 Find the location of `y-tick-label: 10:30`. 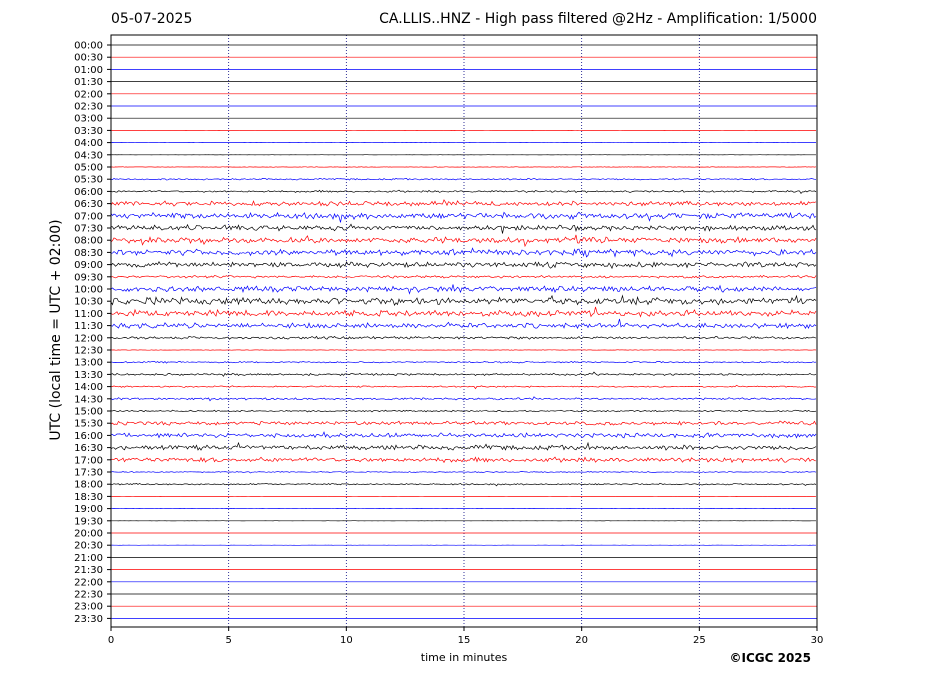

y-tick-label: 10:30 is located at coordinates (88, 302).